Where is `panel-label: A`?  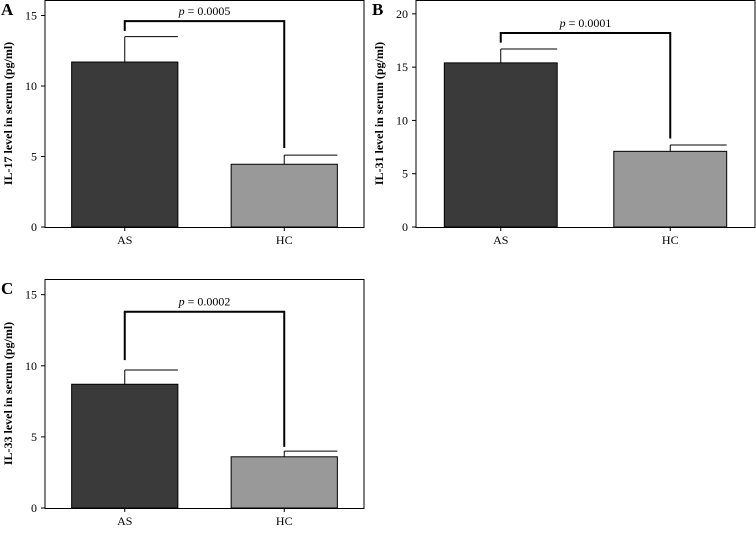 panel-label: A is located at coordinates (7, 9).